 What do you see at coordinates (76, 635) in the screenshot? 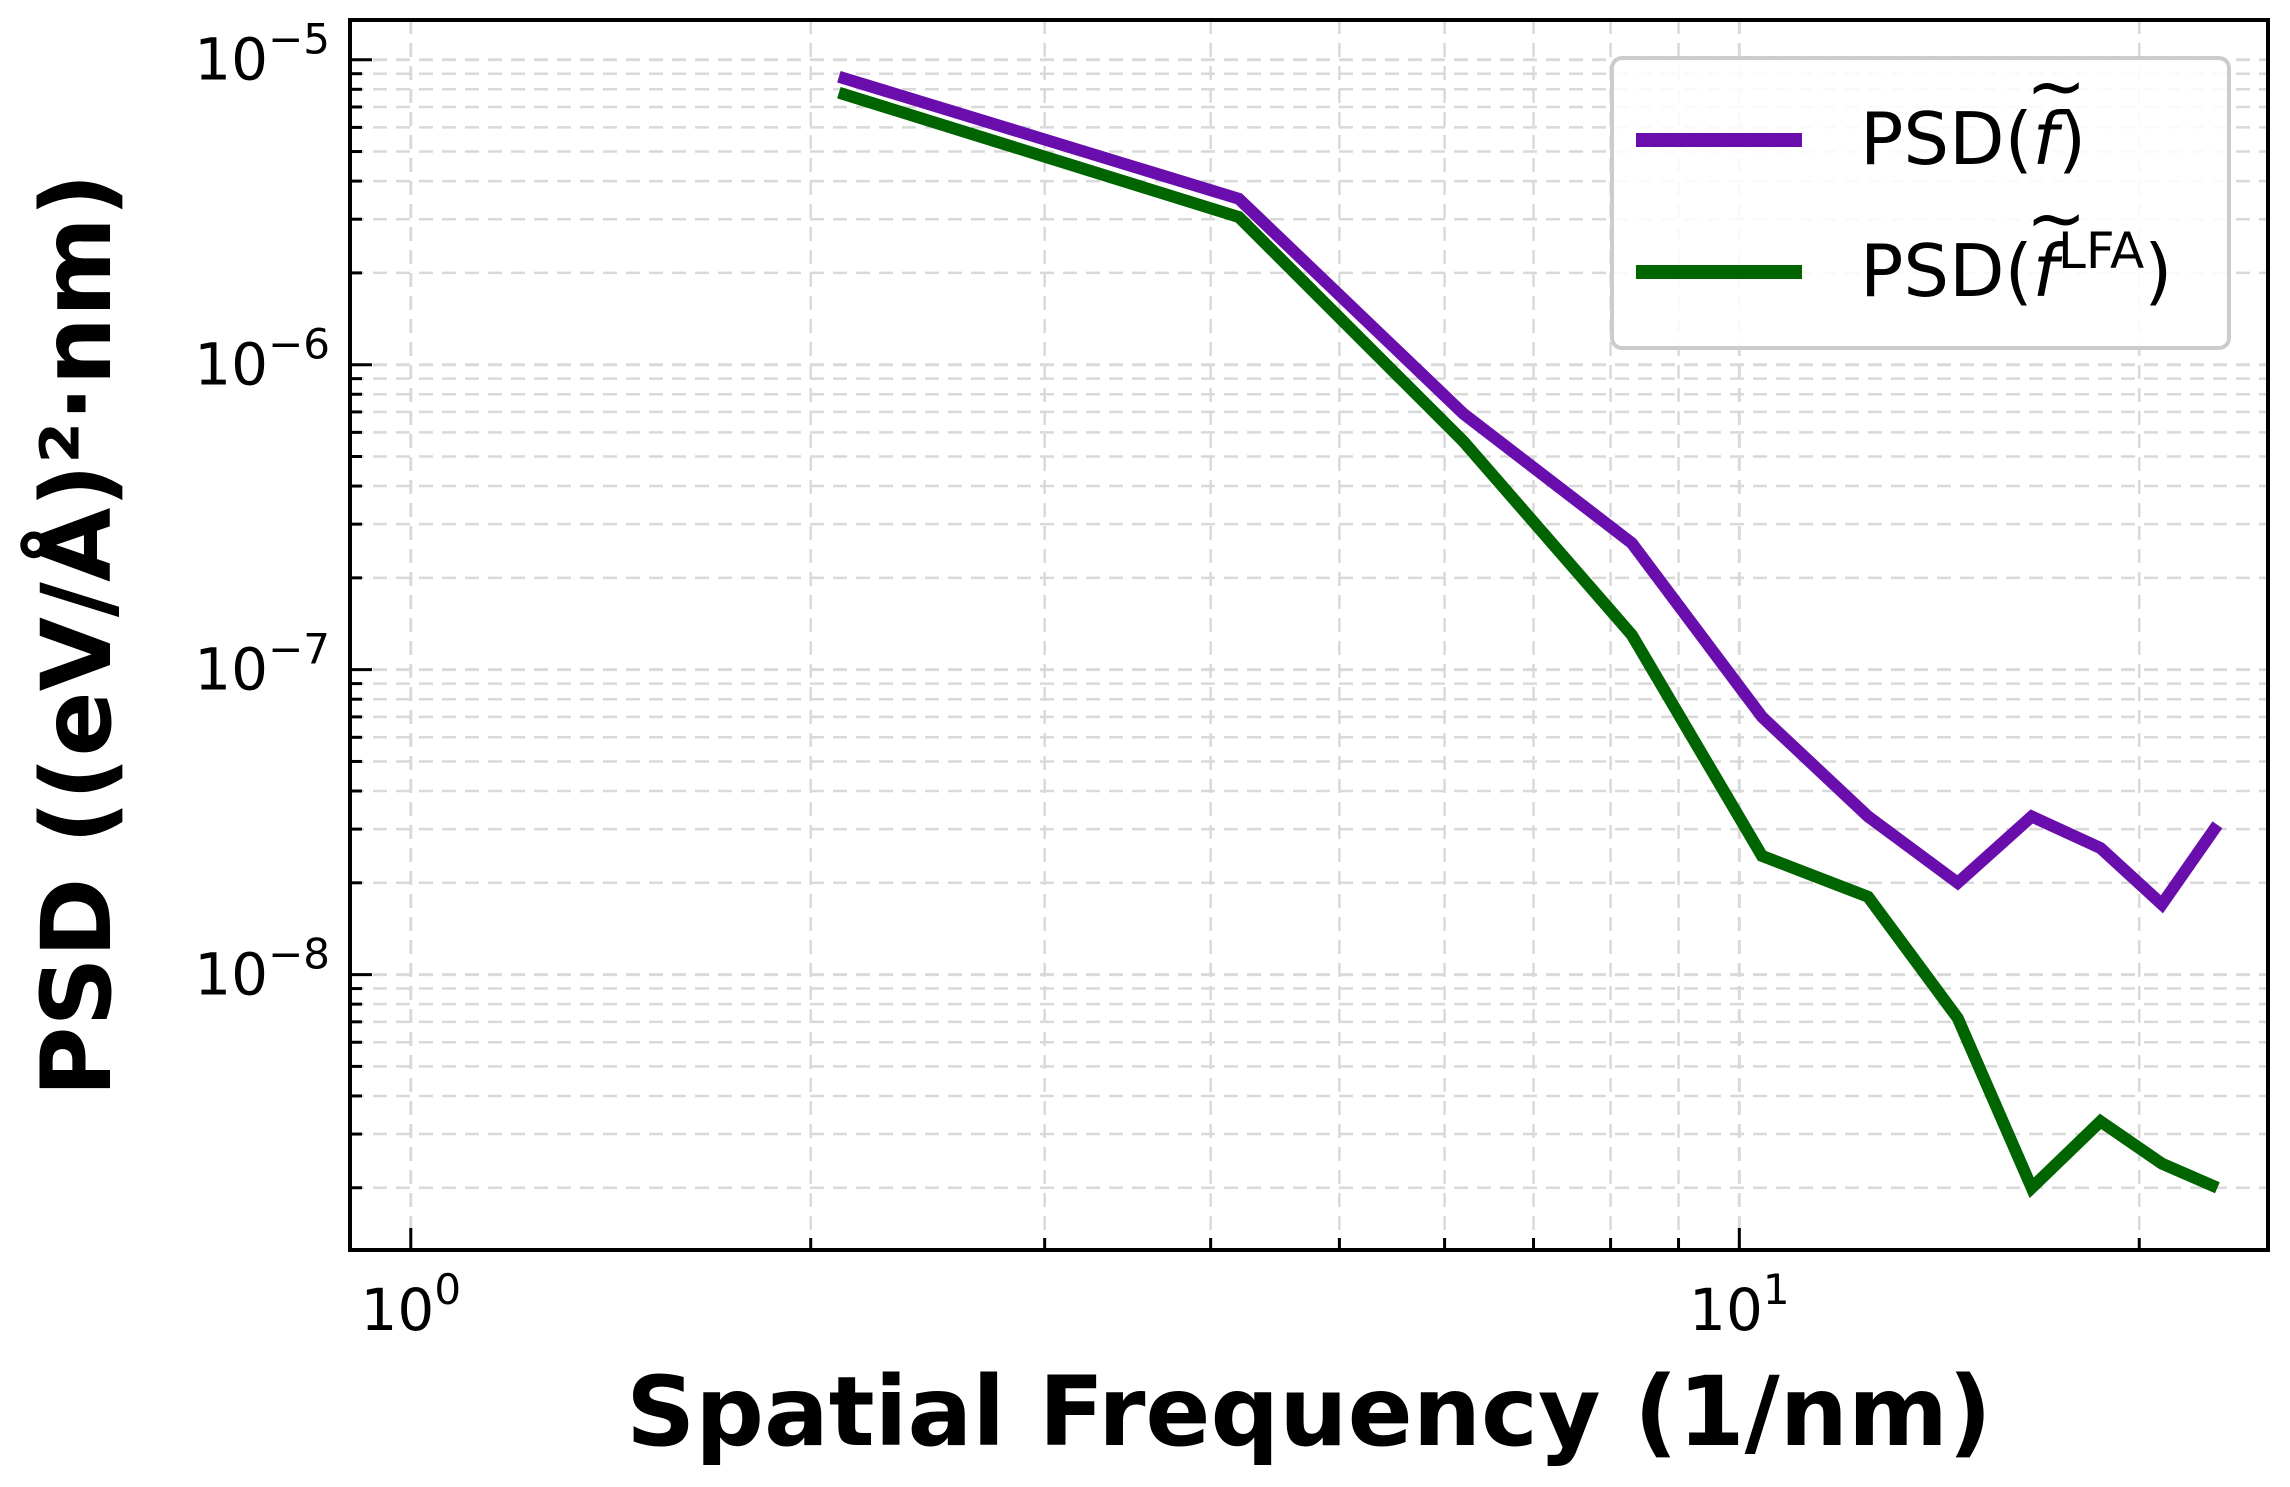
I see `y-axis-title: PSD ((eV/Å)²·nm)` at bounding box center [76, 635].